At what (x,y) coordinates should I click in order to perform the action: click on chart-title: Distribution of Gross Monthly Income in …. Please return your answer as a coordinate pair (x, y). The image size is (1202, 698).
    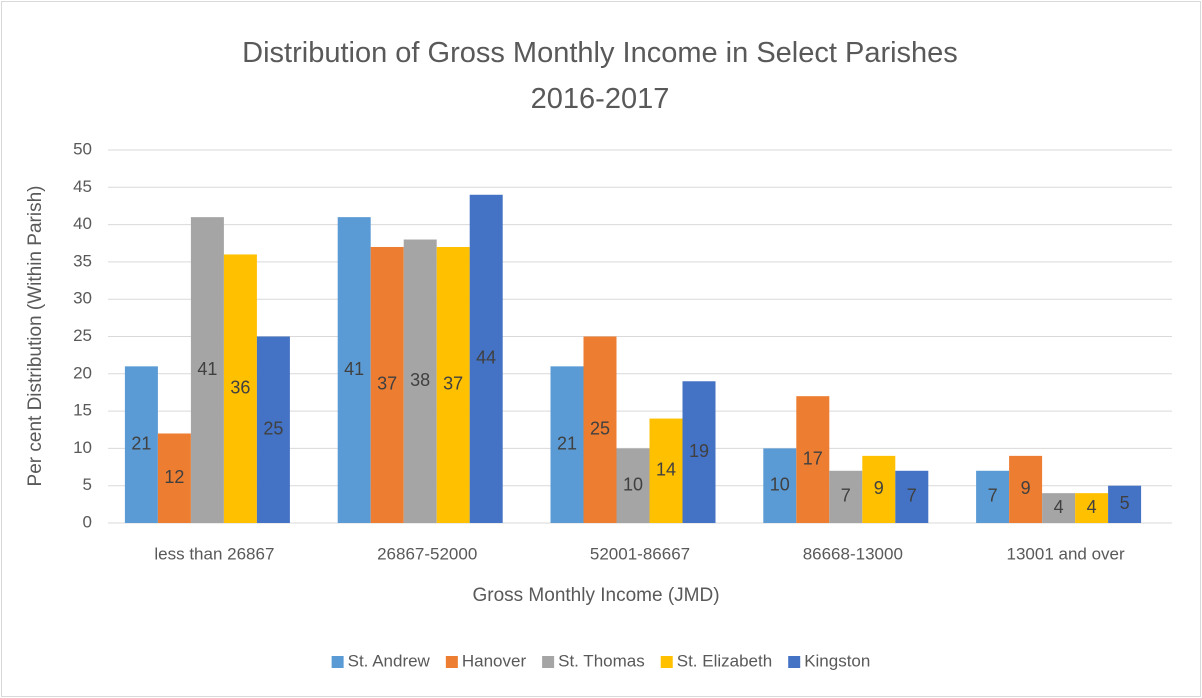
    Looking at the image, I should click on (600, 76).